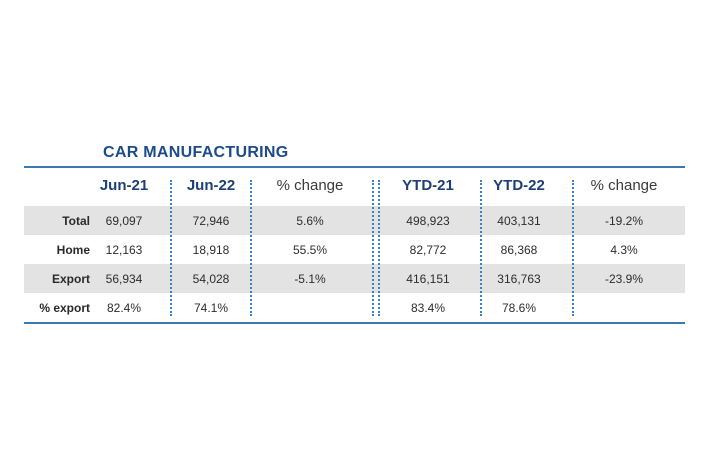  What do you see at coordinates (70, 279) in the screenshot?
I see `row-label: Export` at bounding box center [70, 279].